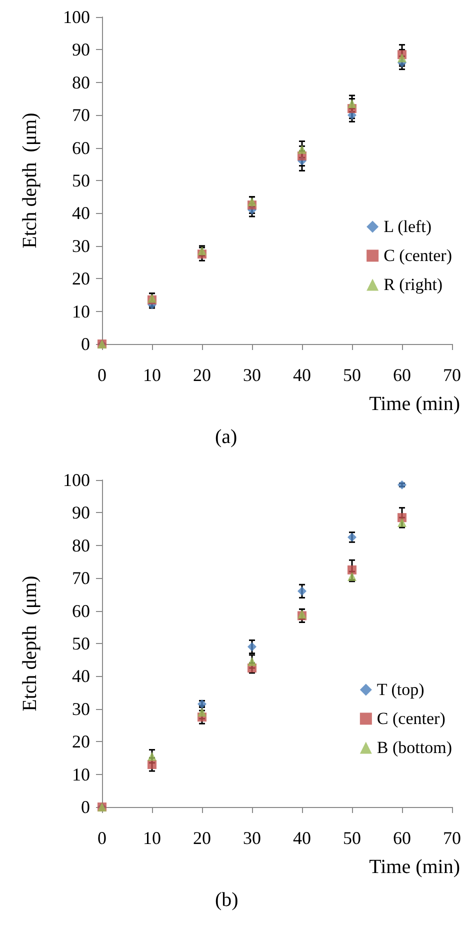 This screenshot has width=472, height=927. What do you see at coordinates (413, 284) in the screenshot?
I see `legend-label: R (right)` at bounding box center [413, 284].